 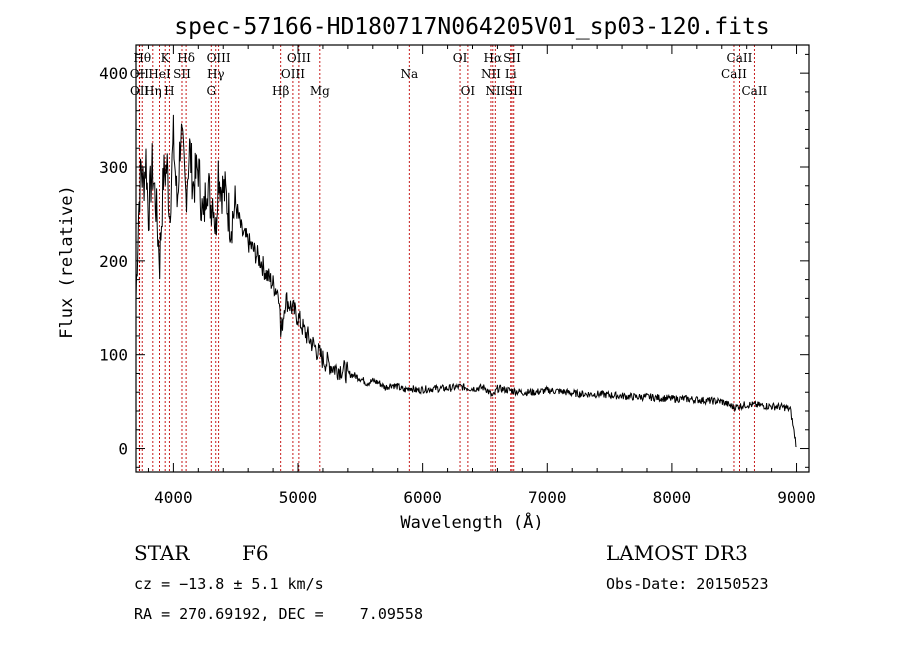 What do you see at coordinates (113, 261) in the screenshot?
I see `y-tick-label: 200` at bounding box center [113, 261].